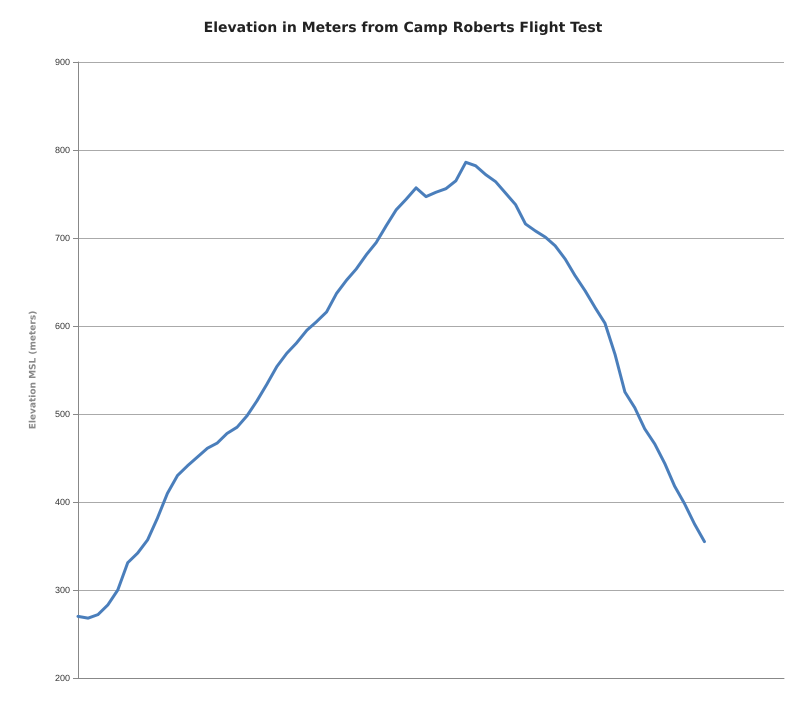 The image size is (809, 711). Describe the element at coordinates (62, 62) in the screenshot. I see `y-tick-label: 900` at that location.